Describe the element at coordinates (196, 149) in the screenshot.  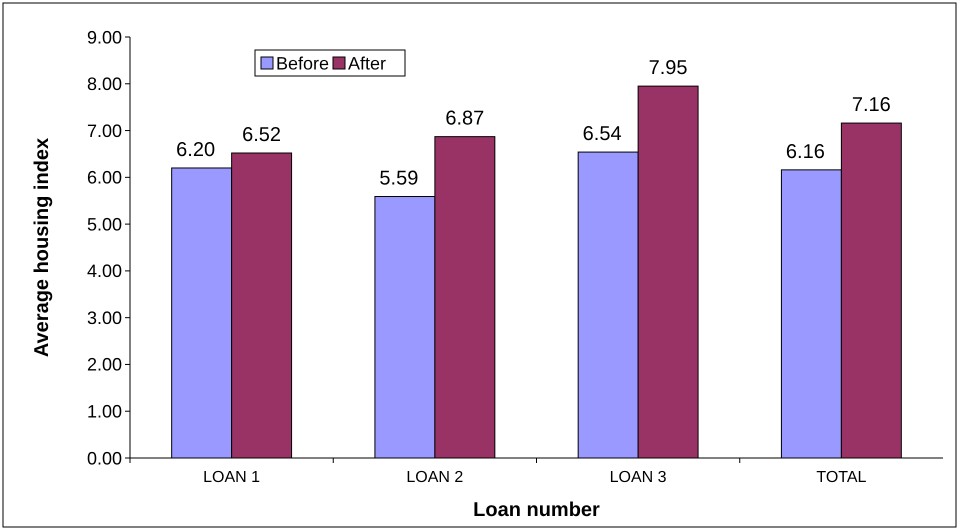
I see `data-label: 6.20` at that location.